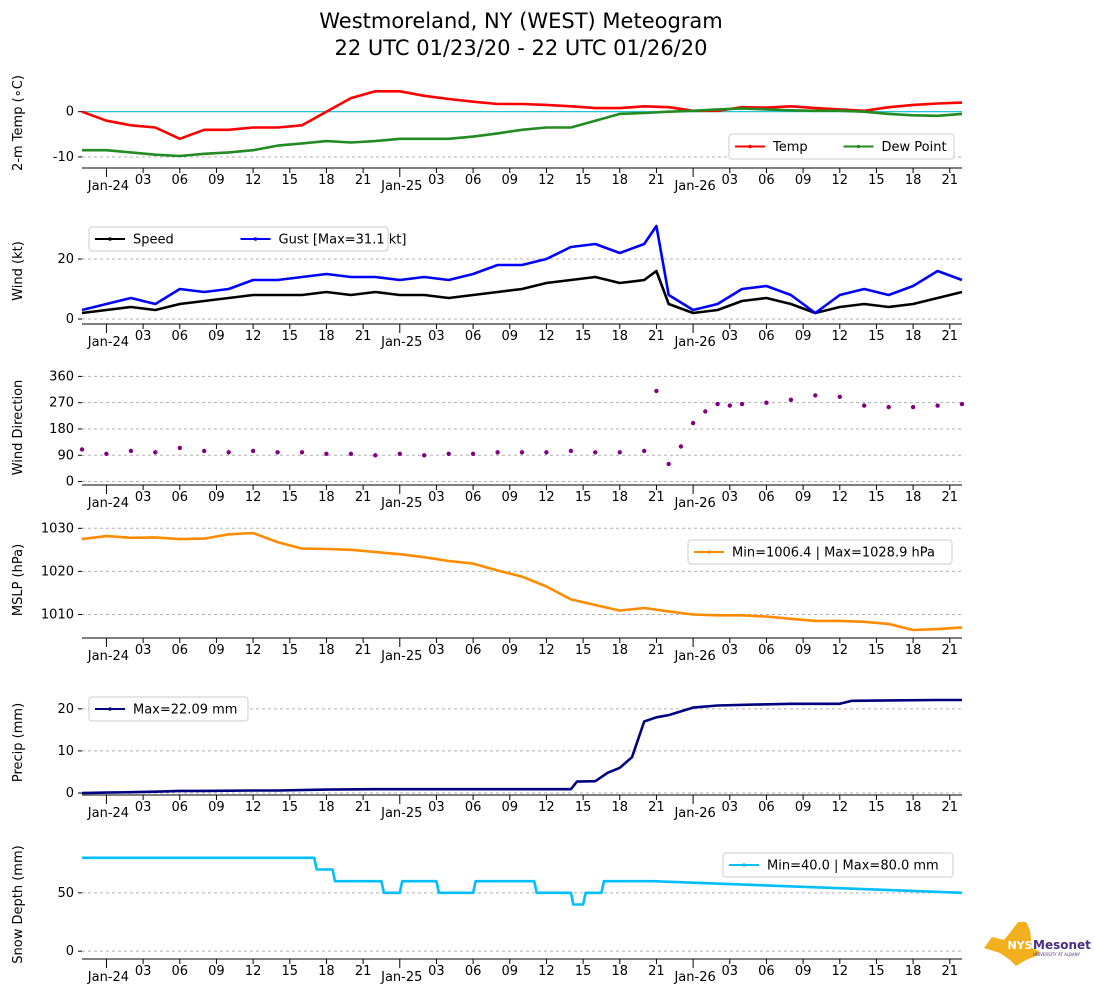  Describe the element at coordinates (18, 428) in the screenshot. I see `y-axis-label: Wind Direction` at that location.